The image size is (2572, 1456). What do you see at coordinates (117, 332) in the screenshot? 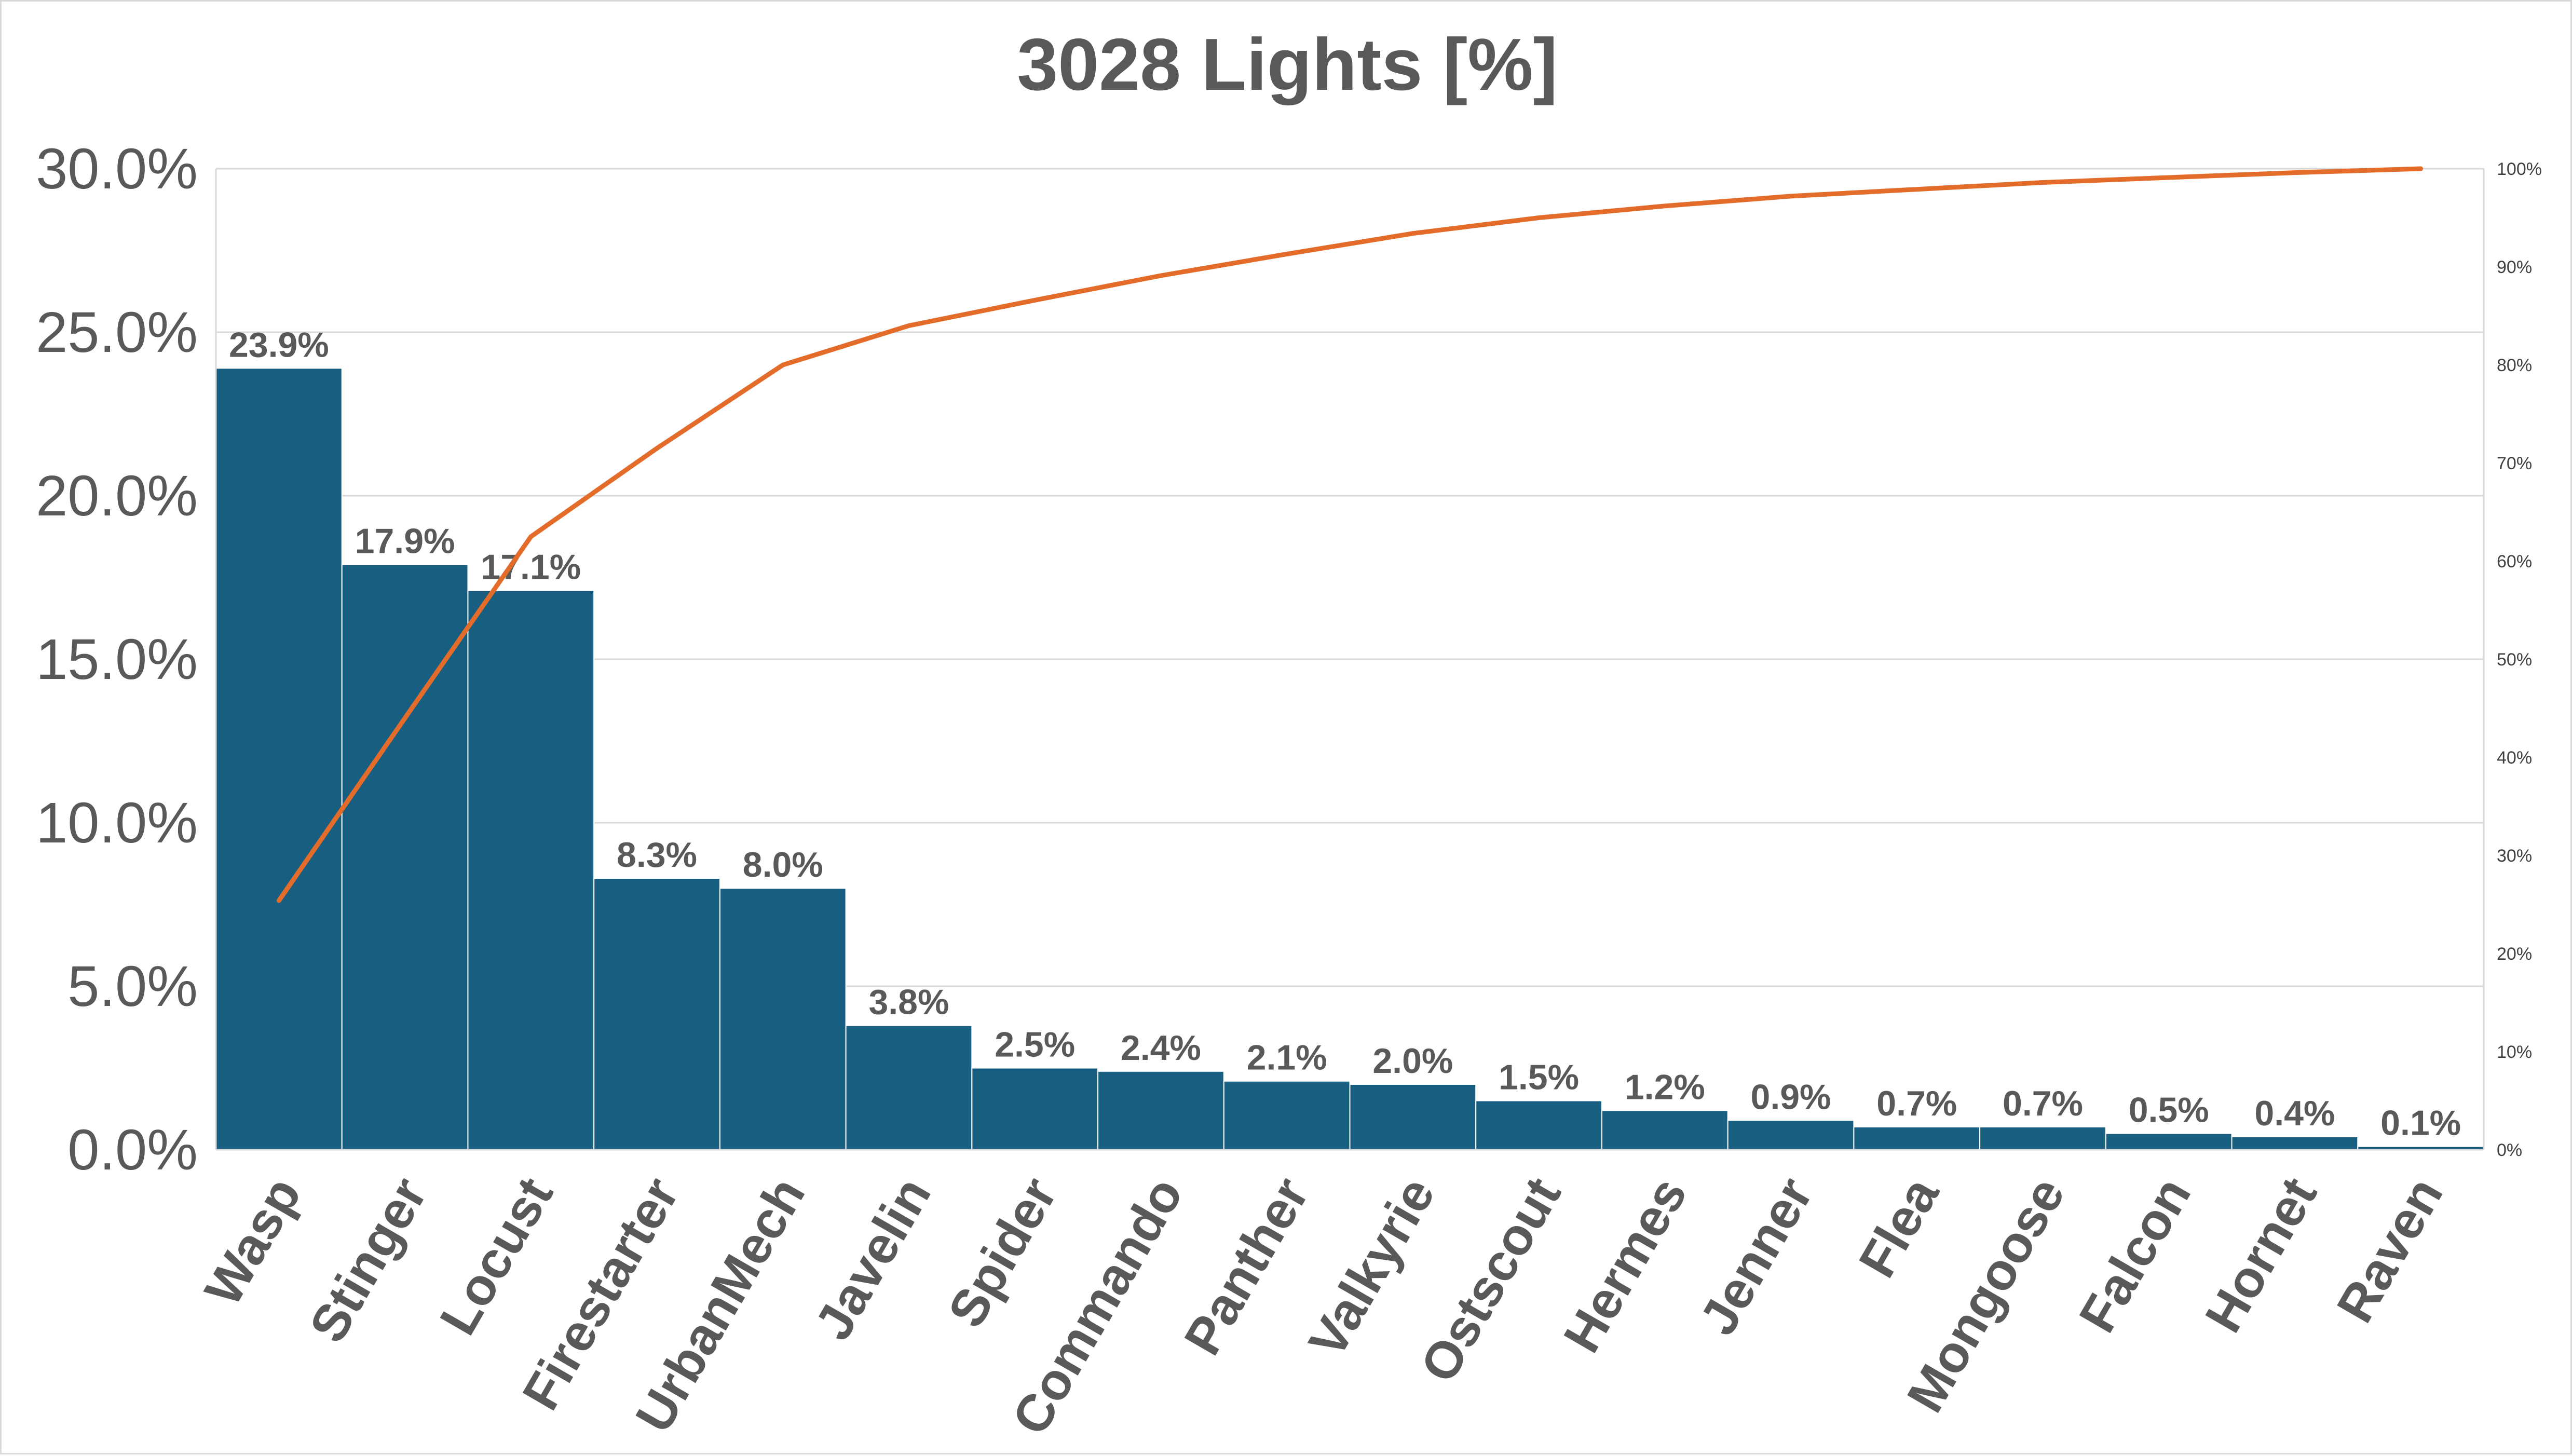
I see `y-tick-label: 25.0%` at bounding box center [117, 332].